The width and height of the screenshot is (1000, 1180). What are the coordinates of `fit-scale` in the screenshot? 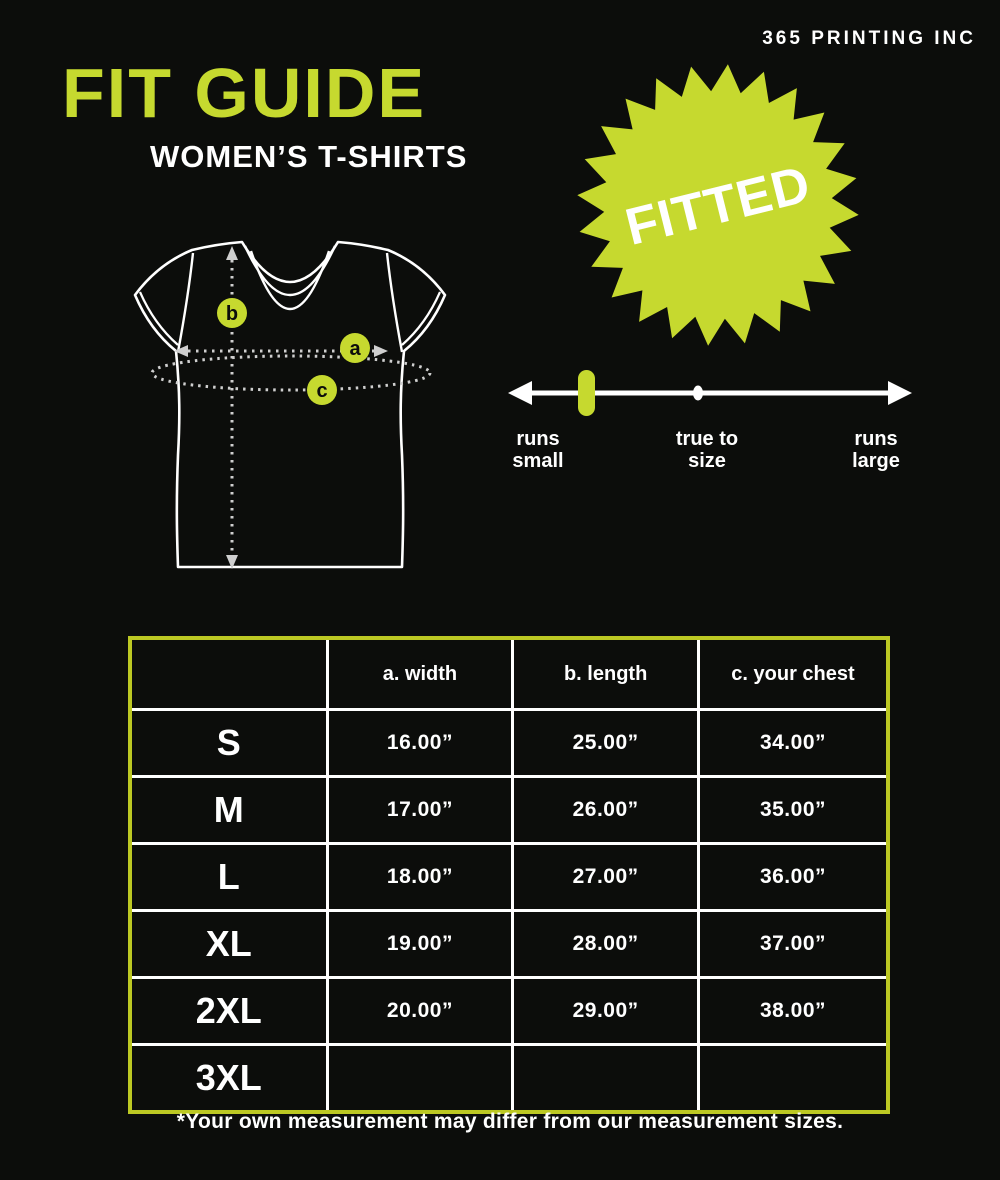 It's located at (710, 393).